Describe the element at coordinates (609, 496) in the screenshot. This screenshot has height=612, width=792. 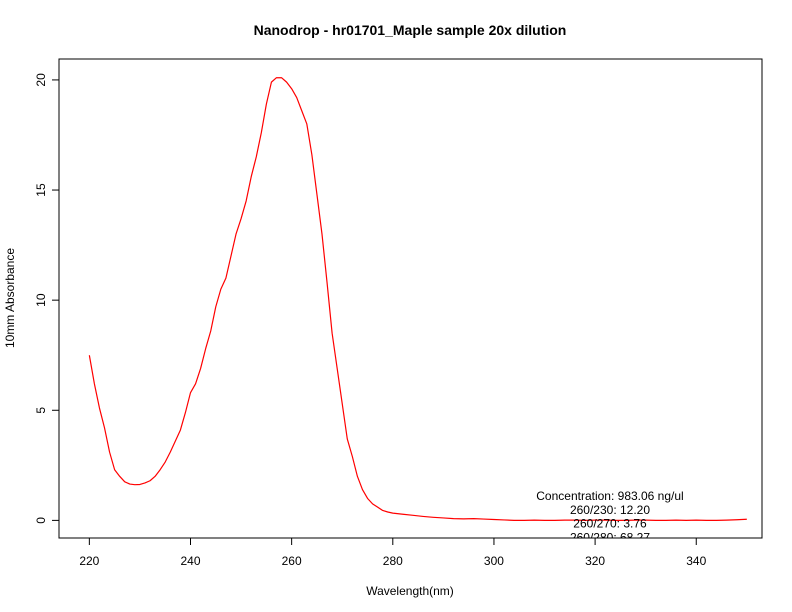
I see `stats-annotation: Concentration: 983.06 ng/ul` at that location.